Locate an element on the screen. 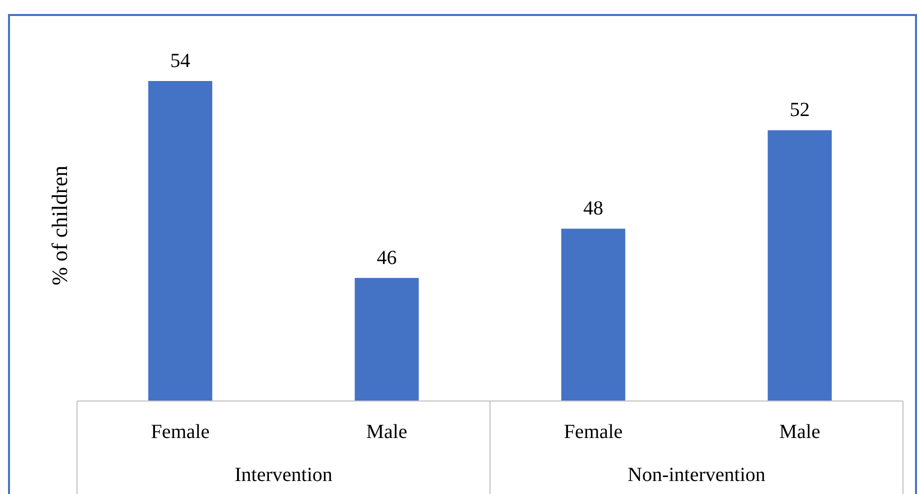  data-label: 48 is located at coordinates (593, 209).